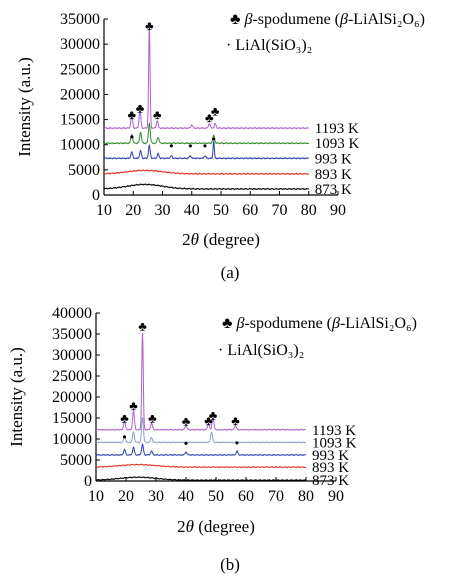  What do you see at coordinates (230, 564) in the screenshot?
I see `panel-label: (b)` at bounding box center [230, 564].